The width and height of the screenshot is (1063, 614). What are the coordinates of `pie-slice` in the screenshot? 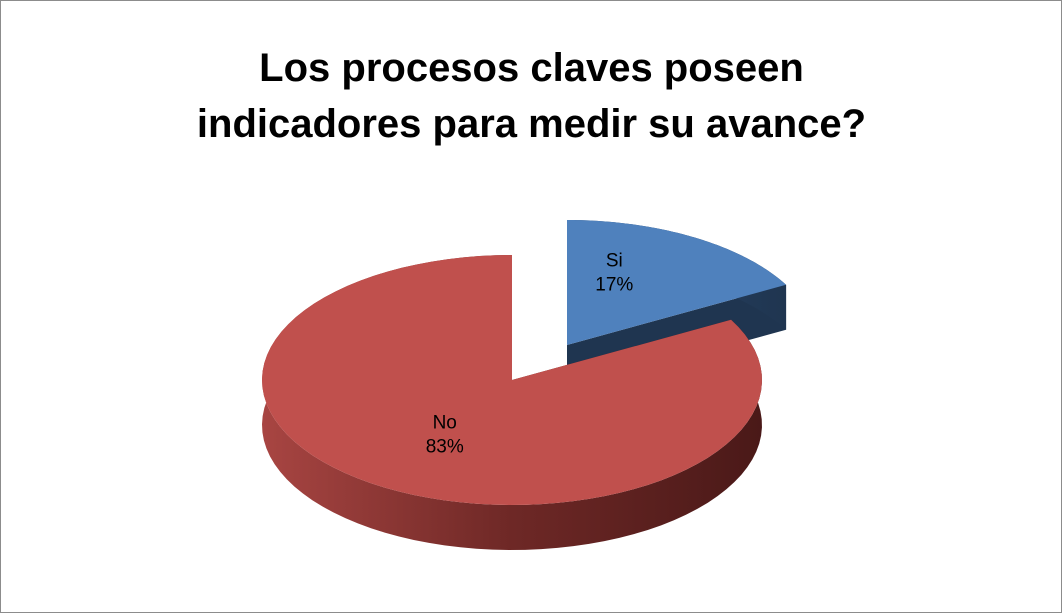 It's located at (677, 282).